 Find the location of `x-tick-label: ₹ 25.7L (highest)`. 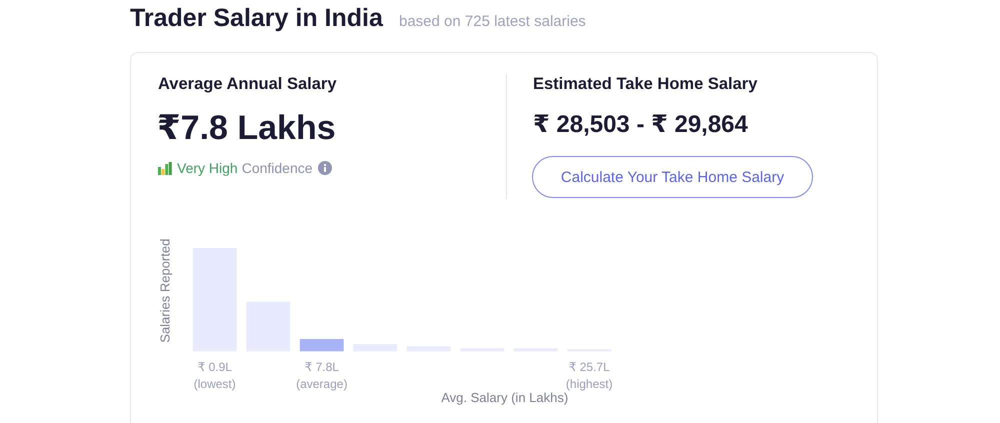

x-tick-label: ₹ 25.7L (highest) is located at coordinates (589, 375).